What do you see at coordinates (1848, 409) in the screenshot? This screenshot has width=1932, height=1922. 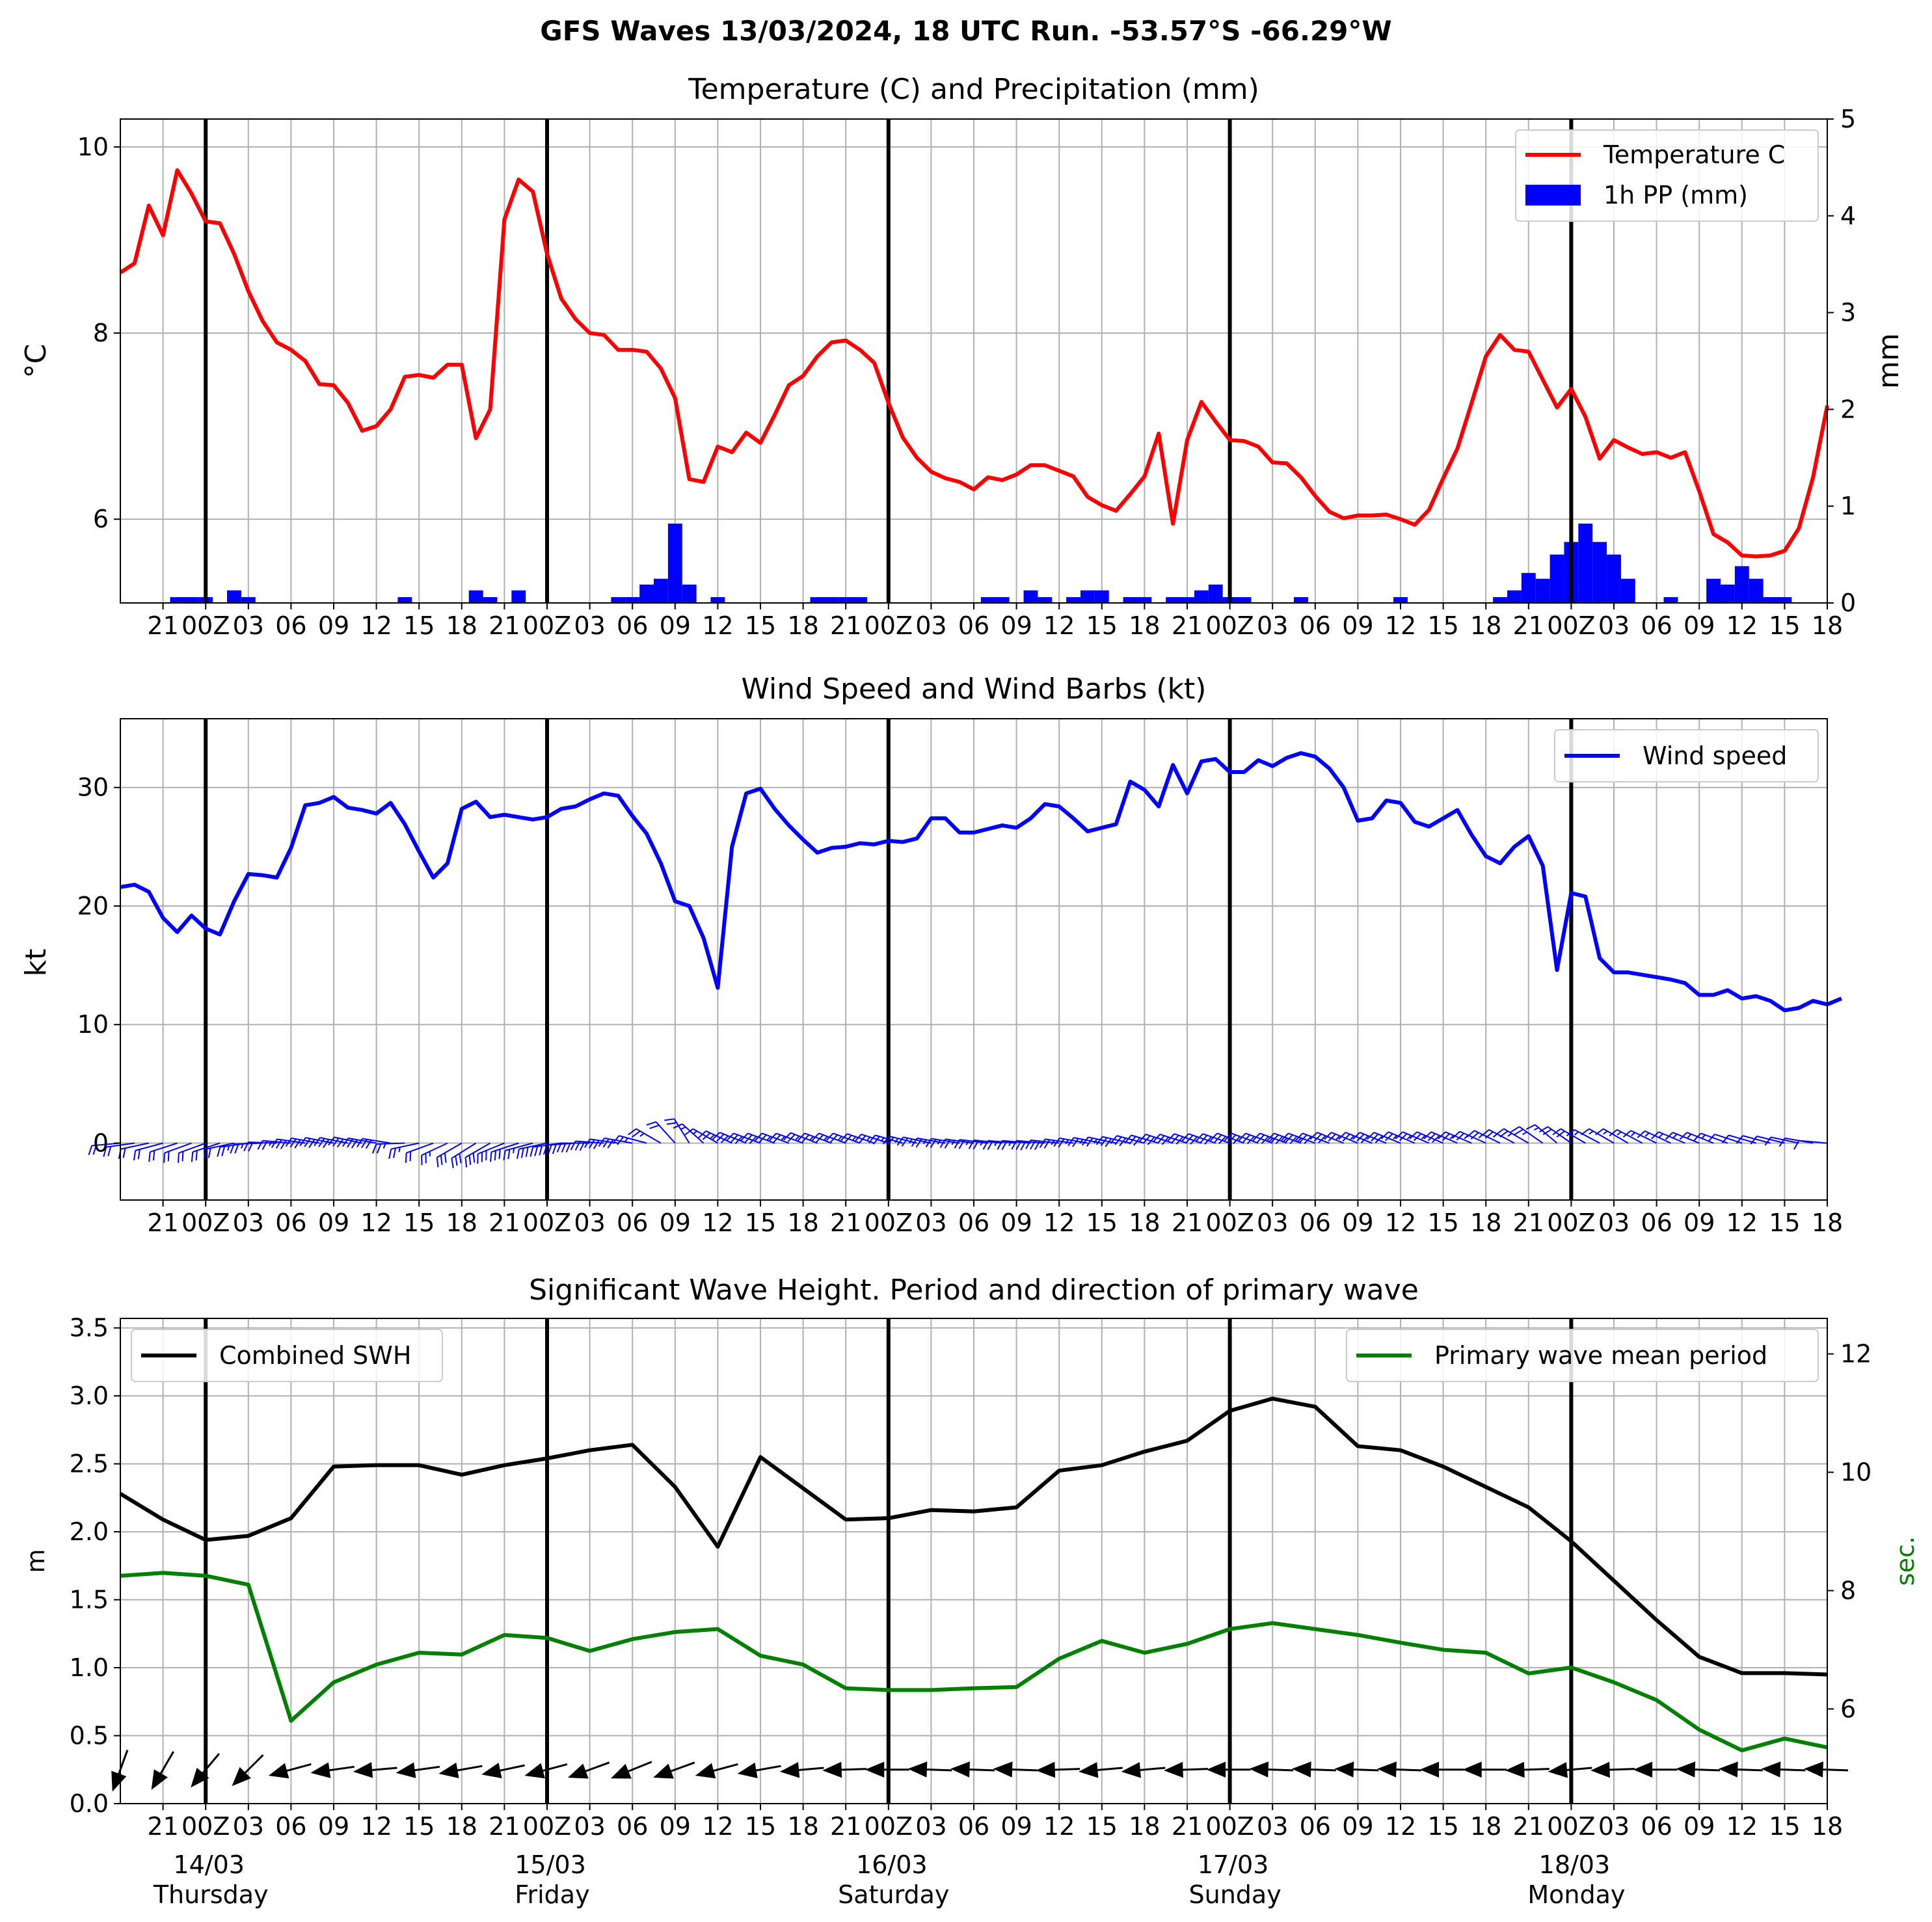 I see `y-tick-label: 2` at bounding box center [1848, 409].